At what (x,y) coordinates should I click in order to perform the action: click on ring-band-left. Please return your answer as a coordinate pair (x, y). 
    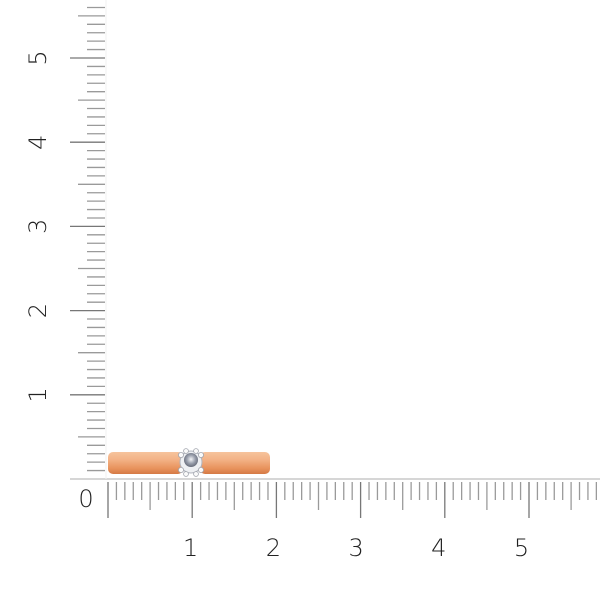
    Looking at the image, I should click on (145, 463).